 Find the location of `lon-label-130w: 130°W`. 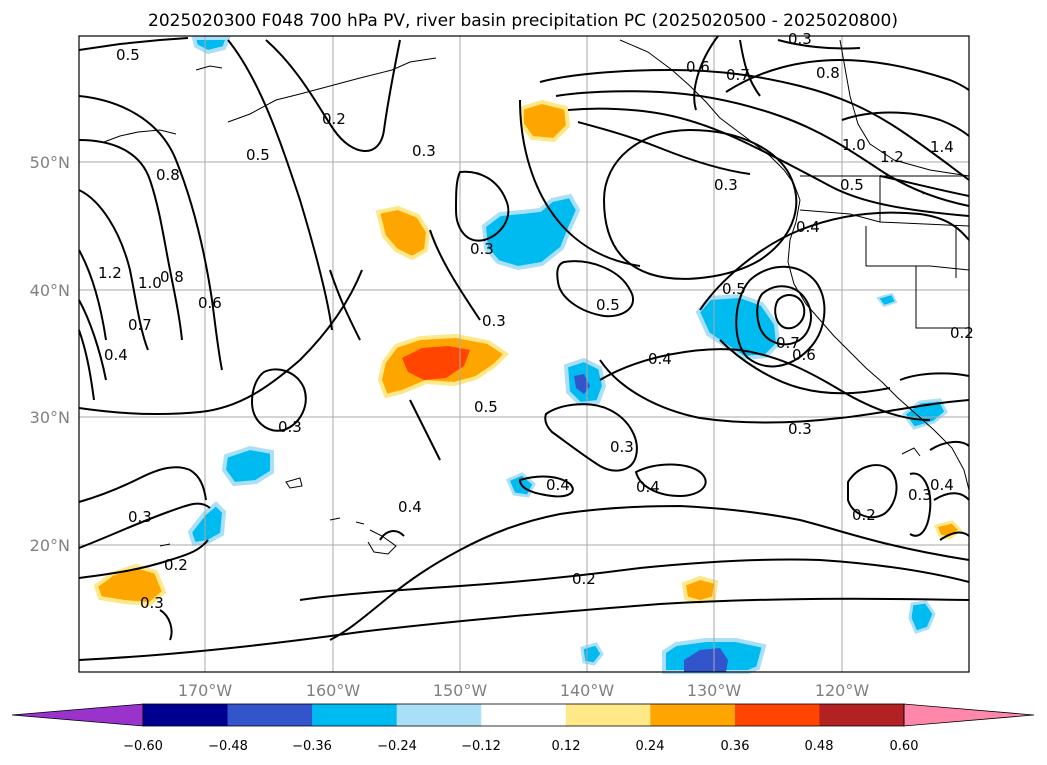

lon-label-130w: 130°W is located at coordinates (714, 690).